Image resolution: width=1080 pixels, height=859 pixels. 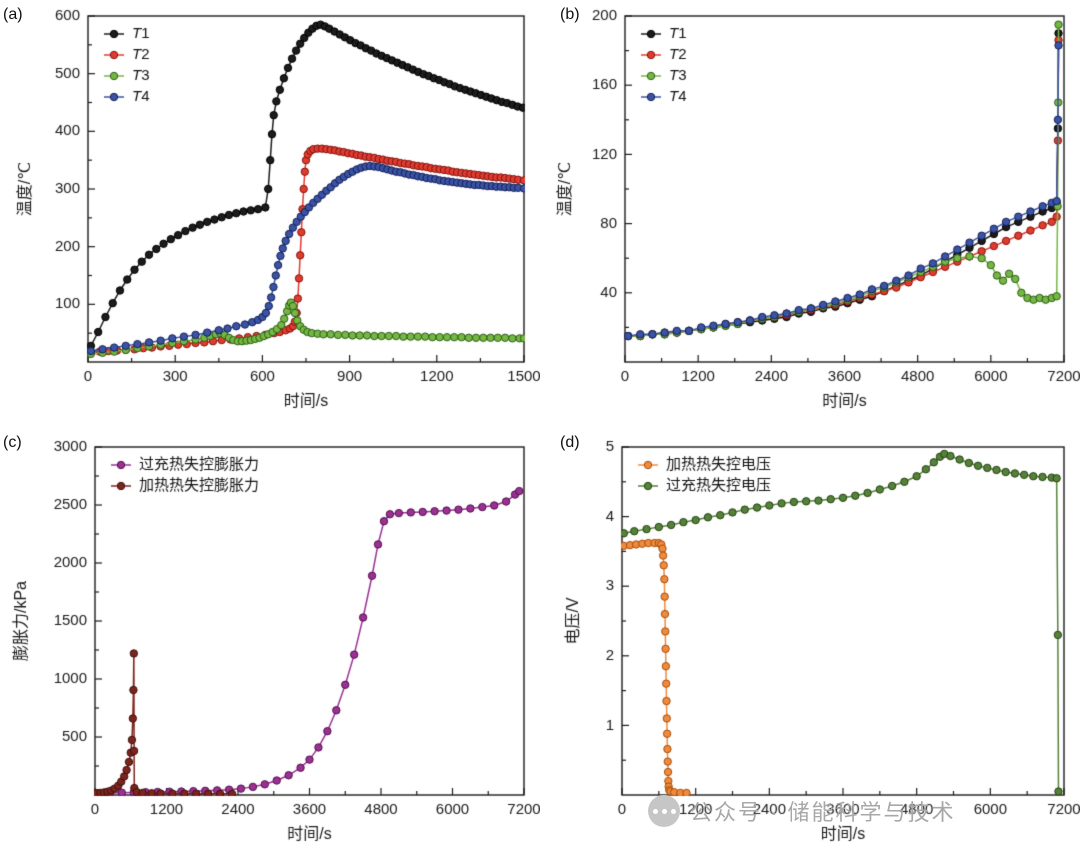 What do you see at coordinates (570, 14) in the screenshot?
I see `panel-label-b: (b)` at bounding box center [570, 14].